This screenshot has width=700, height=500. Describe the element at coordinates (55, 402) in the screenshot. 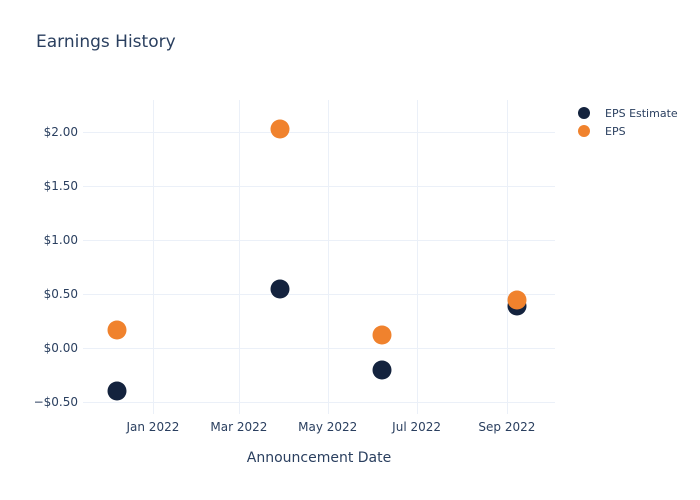

I see `y-tick-label: −$0.50` at that location.